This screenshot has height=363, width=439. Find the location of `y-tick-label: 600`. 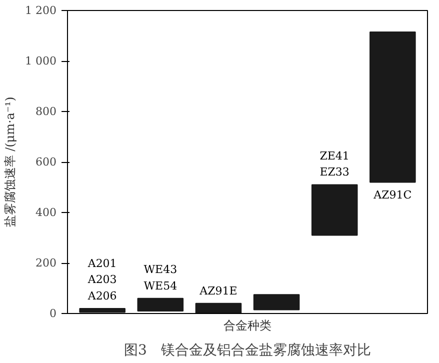

y-tick-label: 600 is located at coordinates (46, 162).